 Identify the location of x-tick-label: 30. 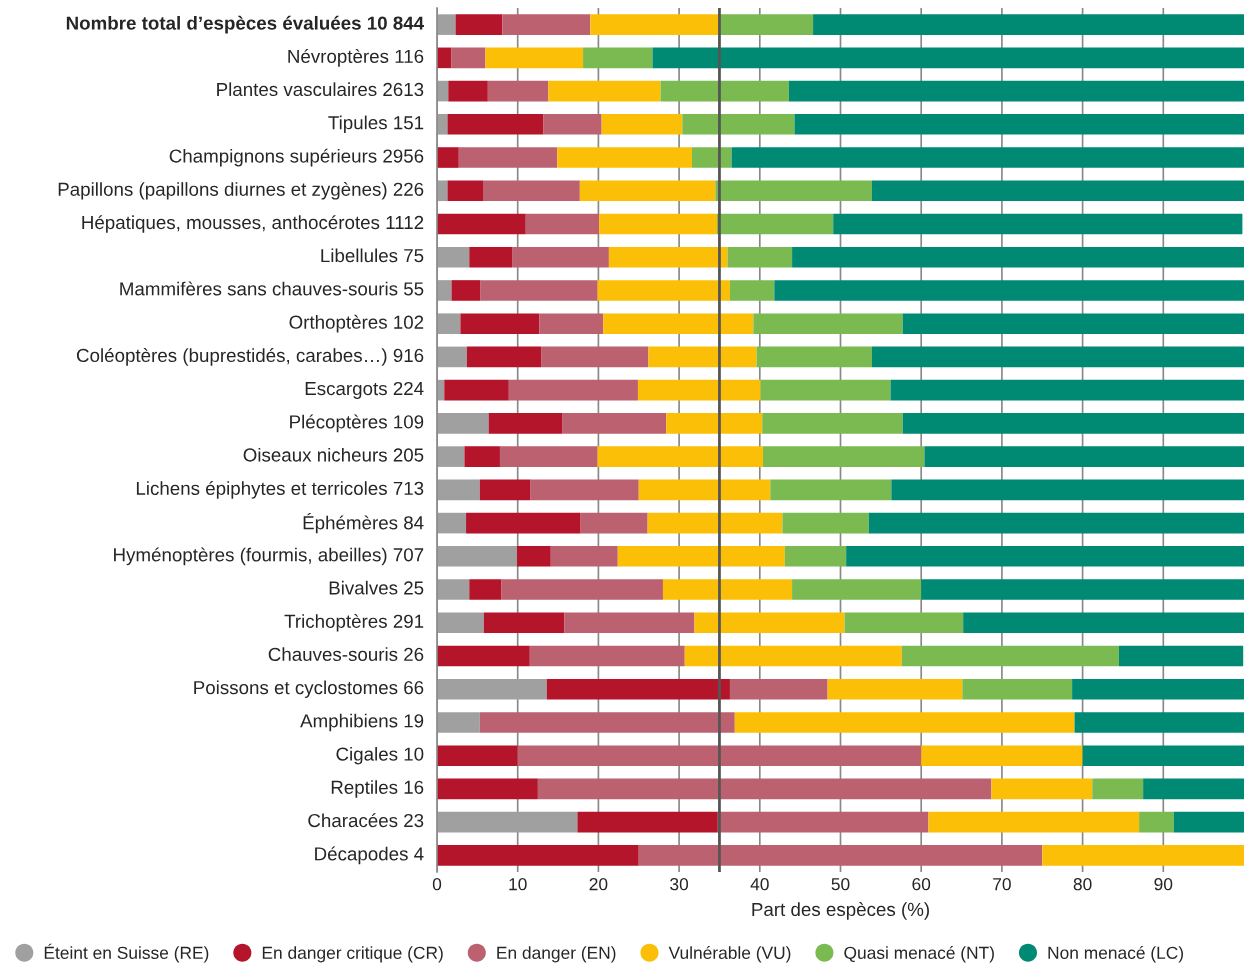
(679, 884).